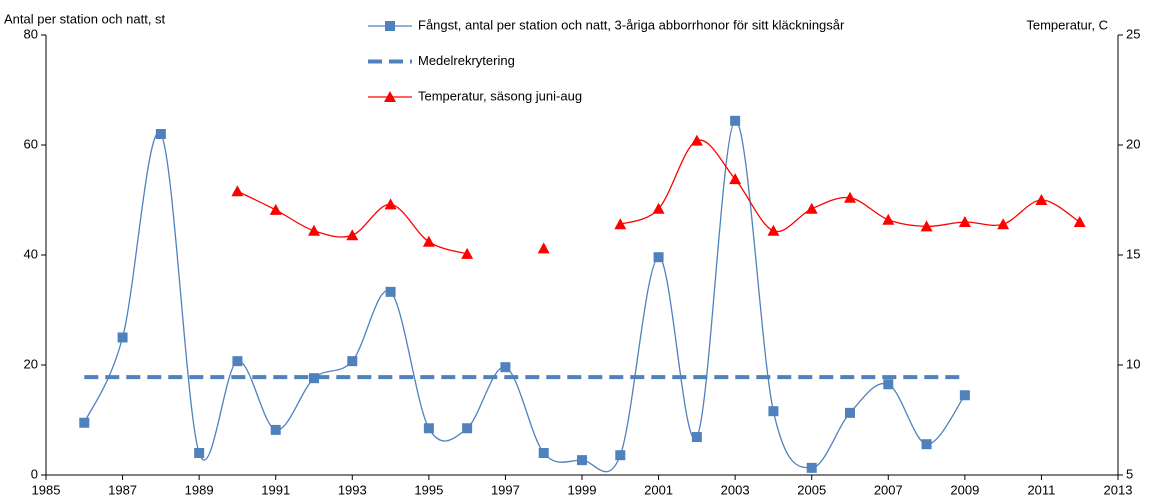  What do you see at coordinates (1129, 473) in the screenshot?
I see `y2-tick-label: 5` at bounding box center [1129, 473].